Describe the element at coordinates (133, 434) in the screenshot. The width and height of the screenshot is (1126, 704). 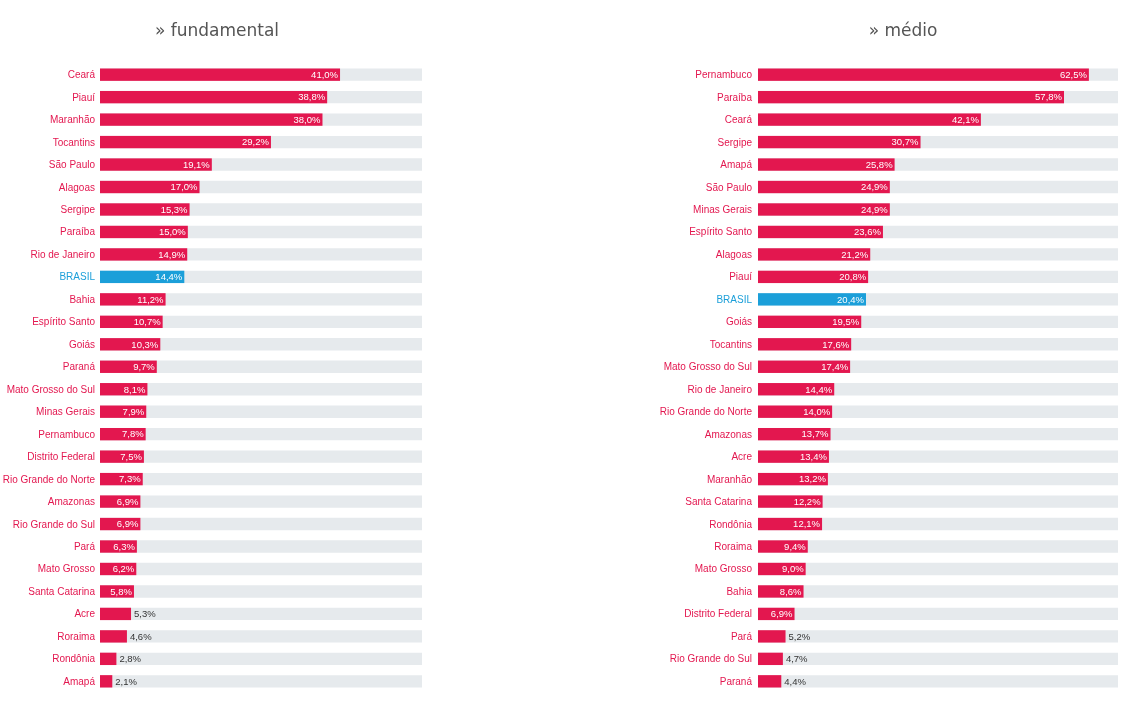
I see `data-label: 7,8%` at that location.